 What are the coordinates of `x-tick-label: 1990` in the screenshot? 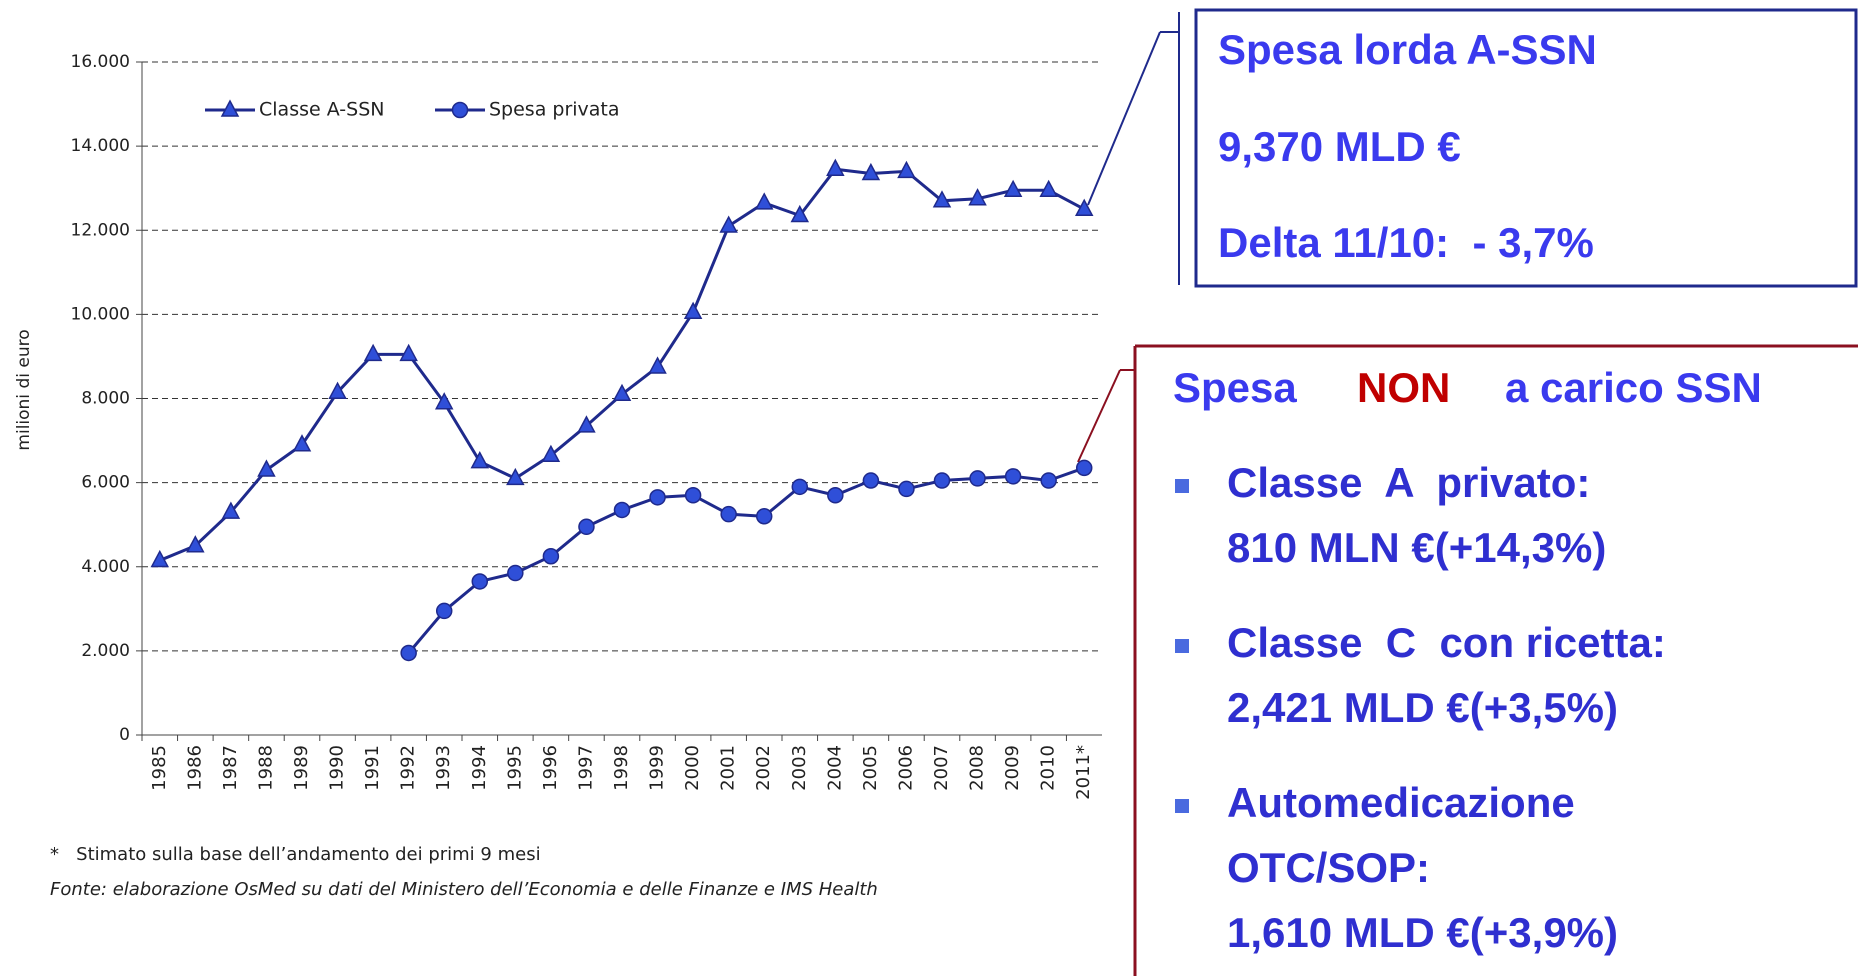 It's located at (337, 768).